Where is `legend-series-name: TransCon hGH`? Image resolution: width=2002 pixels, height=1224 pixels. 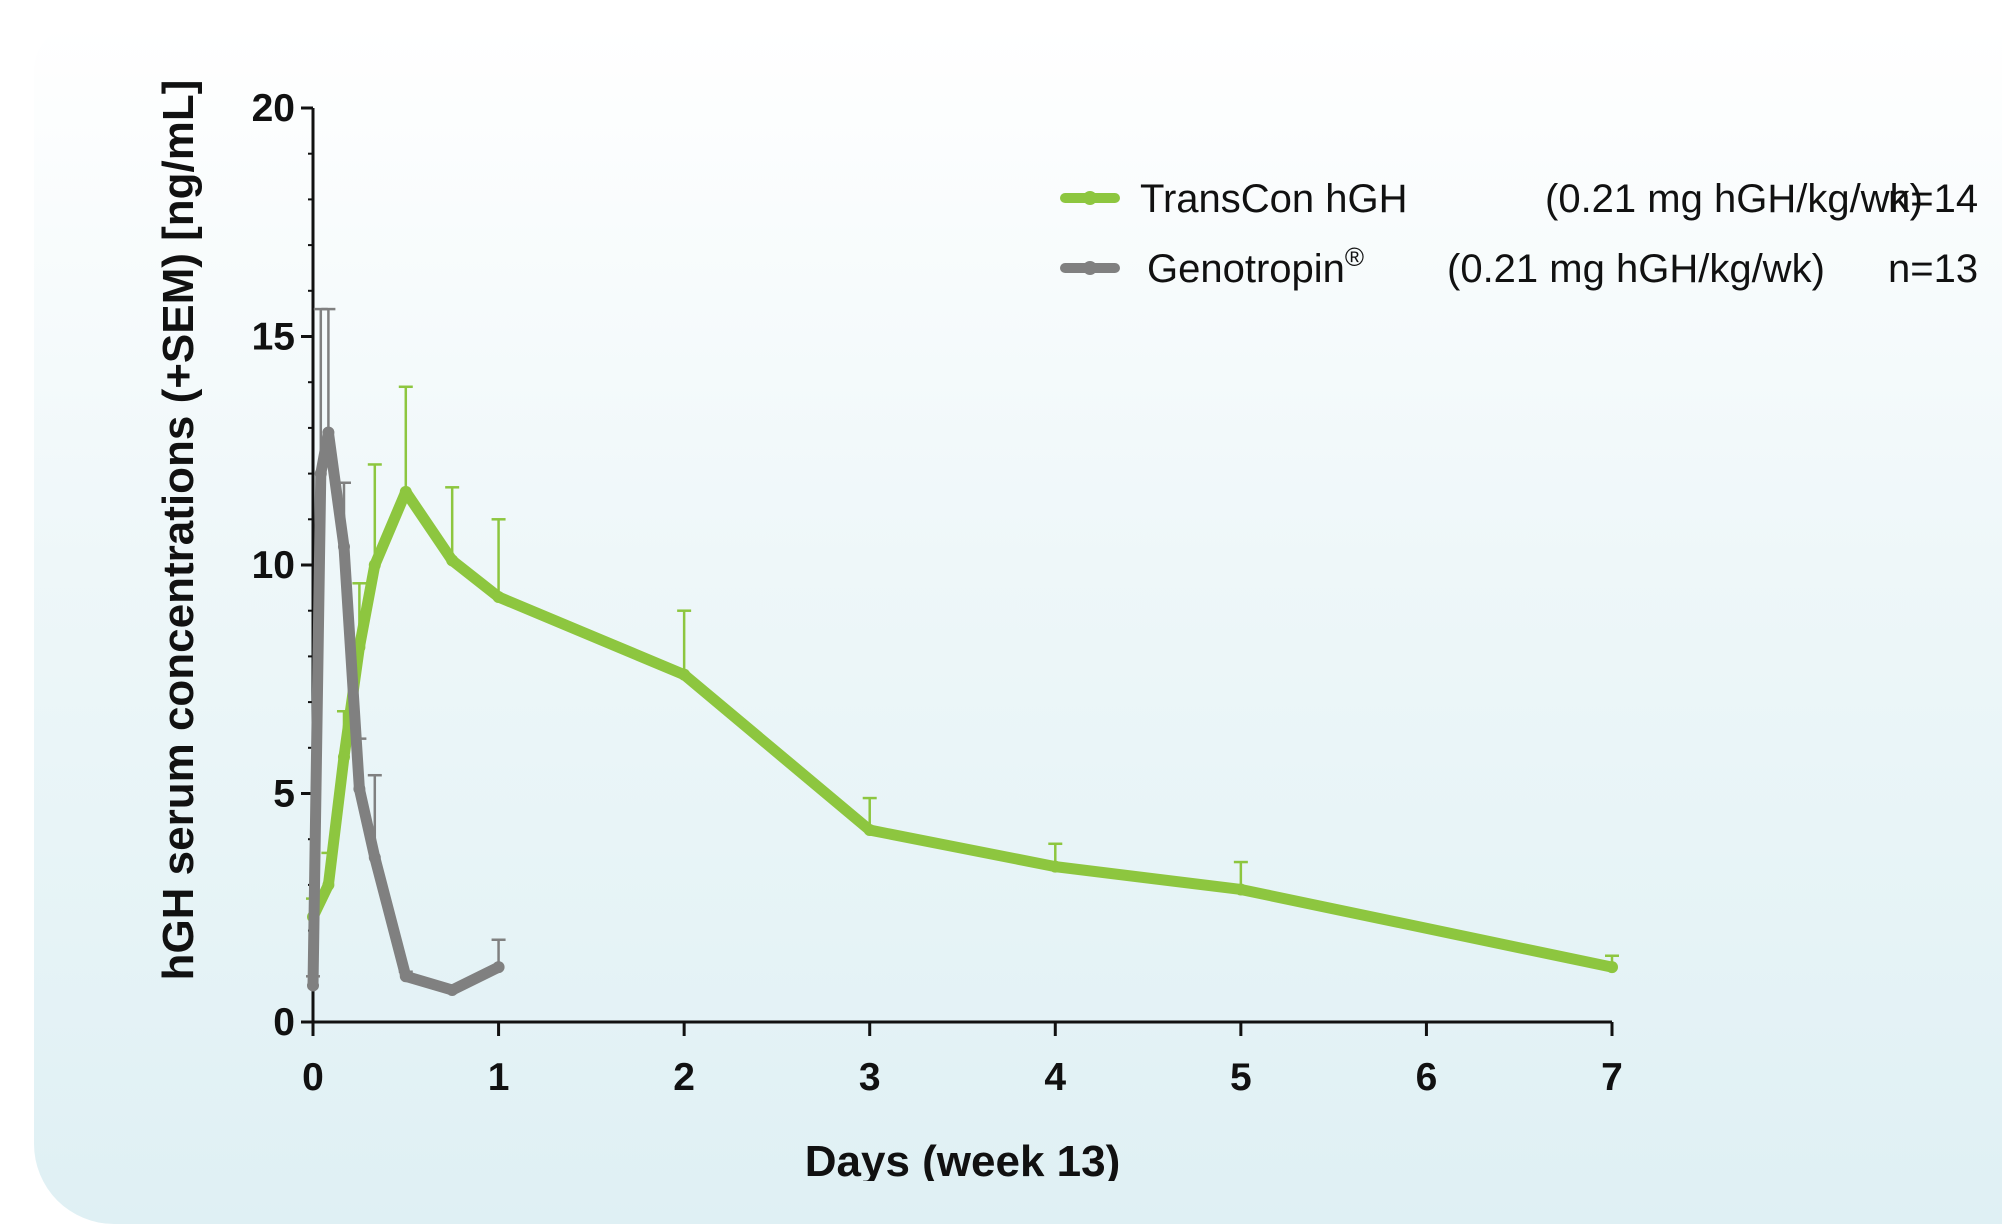
legend-series-name: TransCon hGH is located at coordinates (1274, 199).